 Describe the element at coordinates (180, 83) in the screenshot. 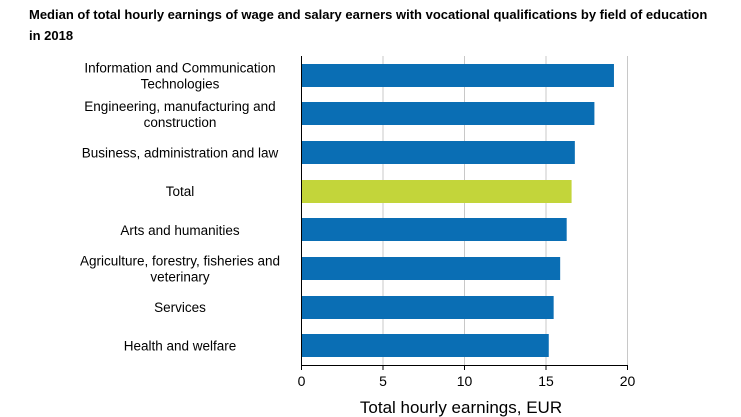

I see `category-label-0-line-1: Technologies` at that location.